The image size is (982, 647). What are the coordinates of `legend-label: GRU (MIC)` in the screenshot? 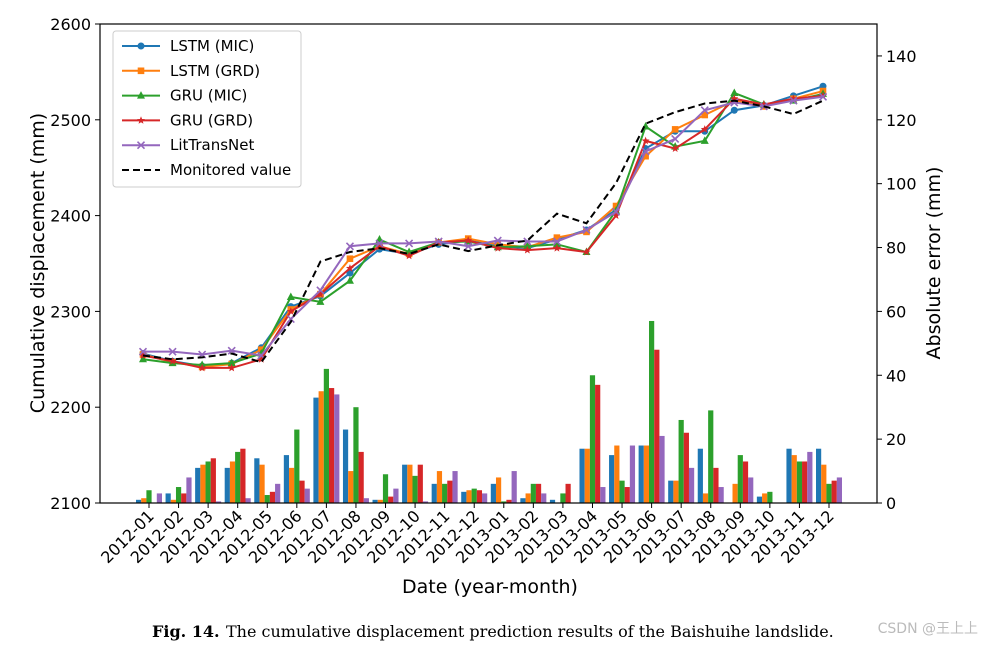 It's located at (208, 96).